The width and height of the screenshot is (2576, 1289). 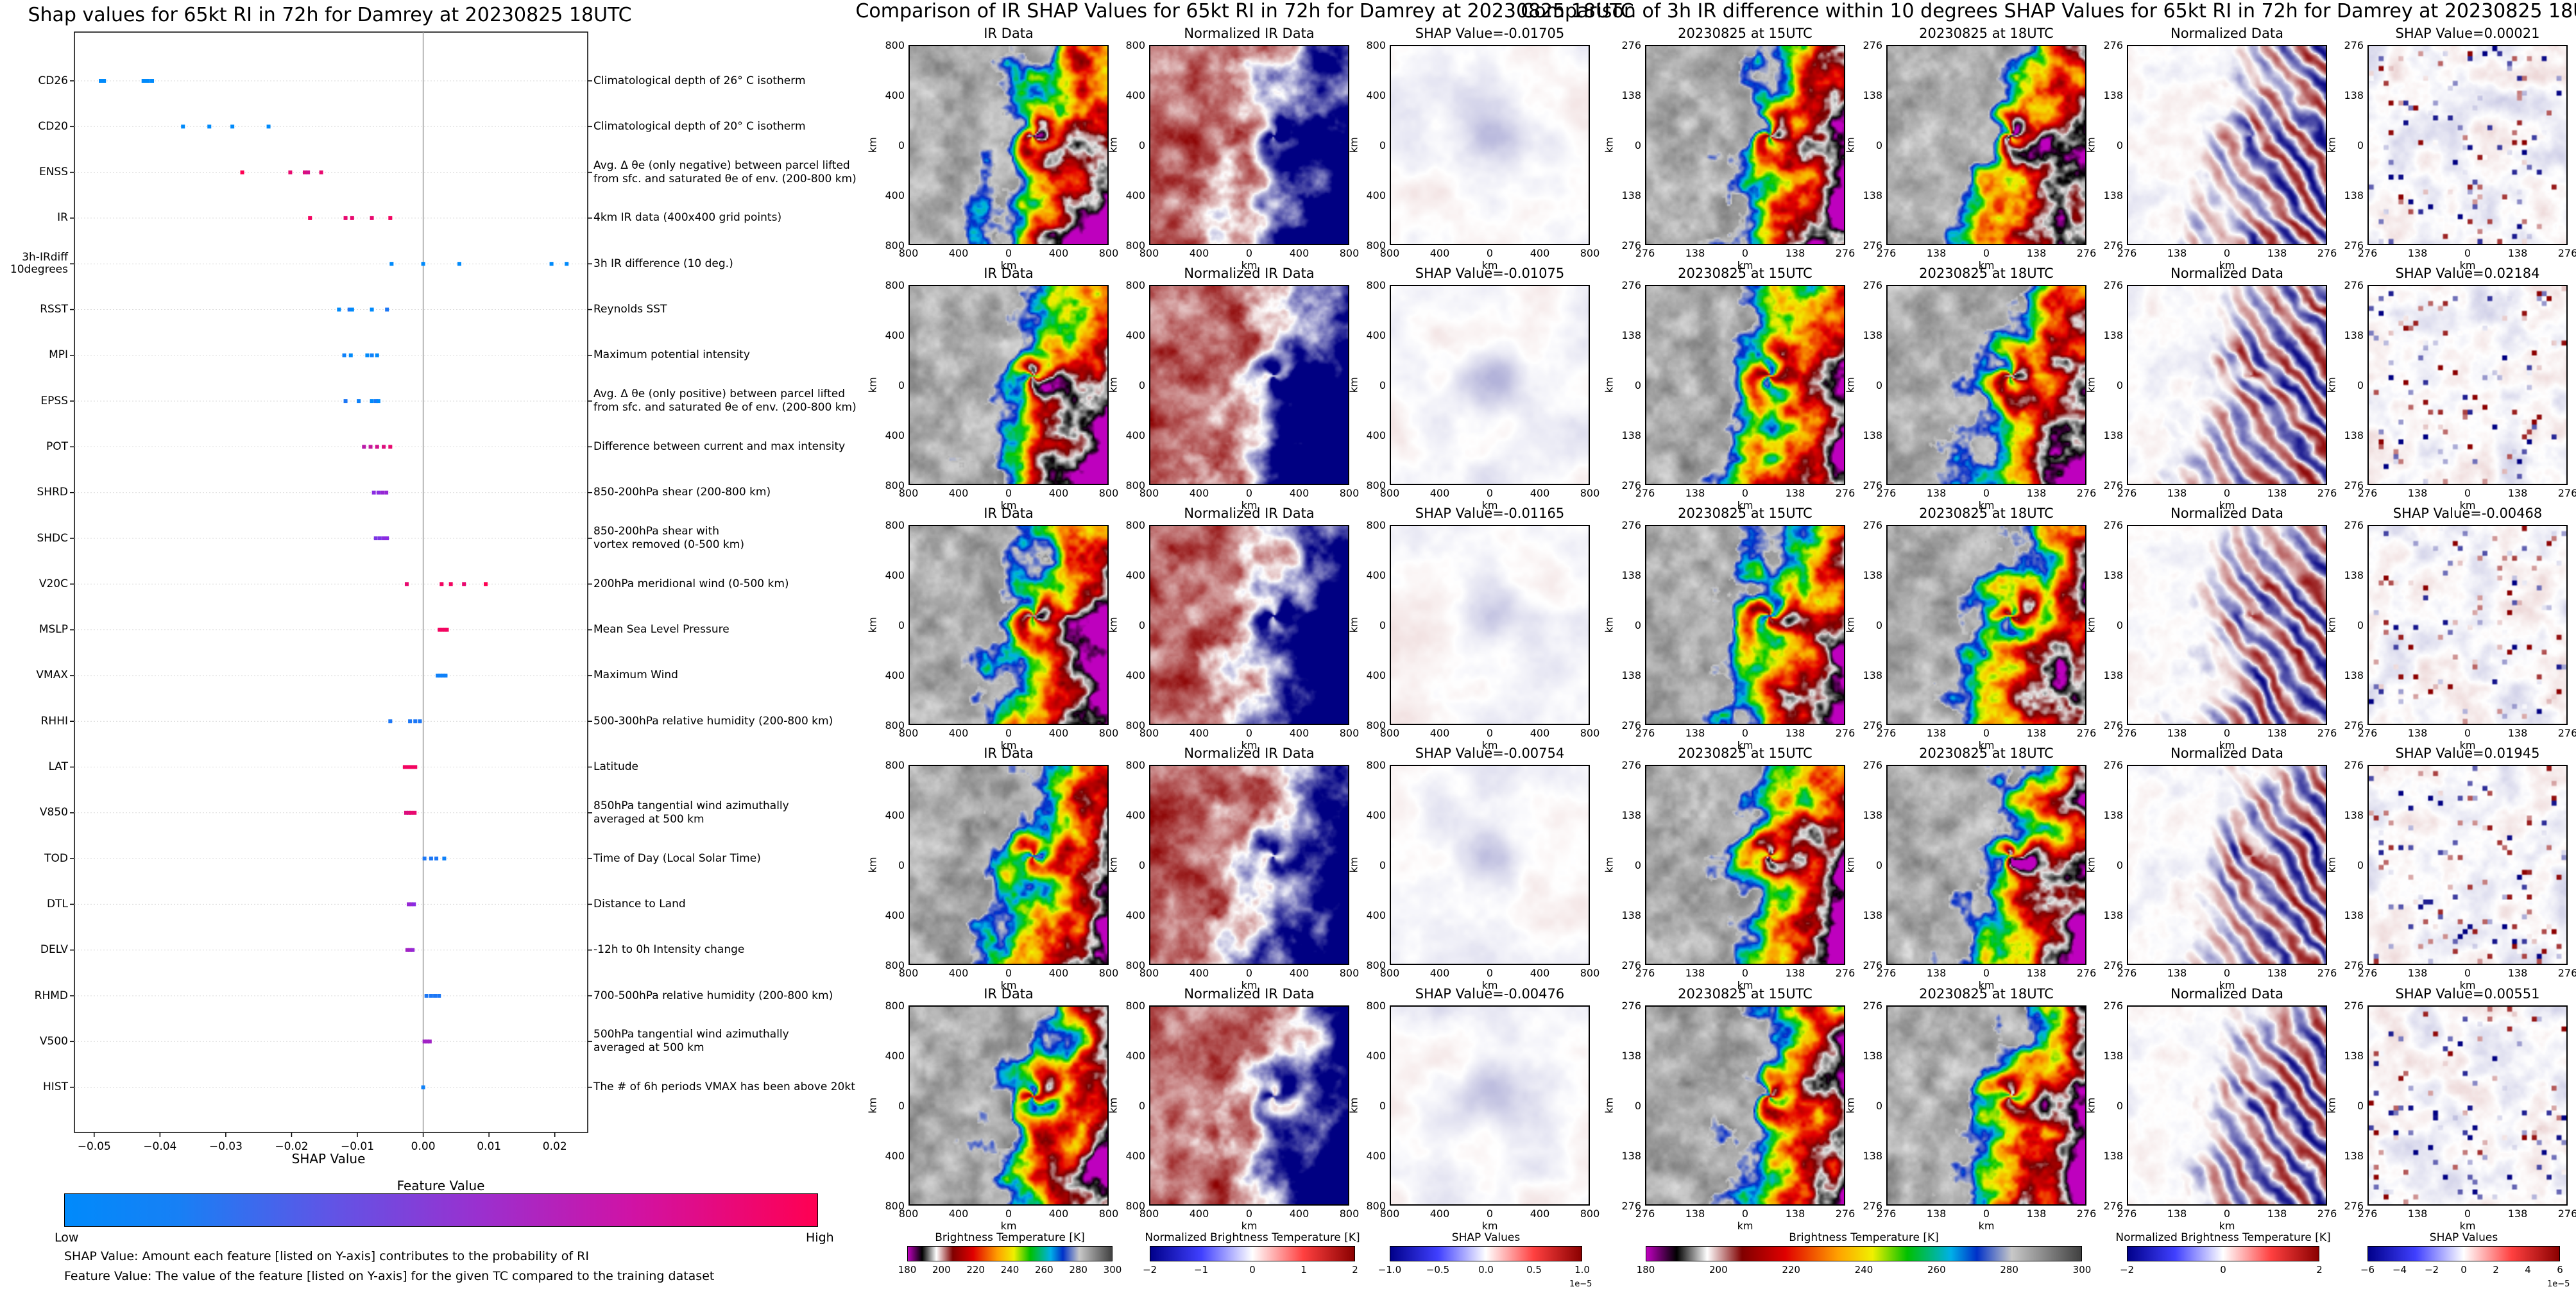 What do you see at coordinates (1008, 1105) in the screenshot?
I see `ir-data-panel` at bounding box center [1008, 1105].